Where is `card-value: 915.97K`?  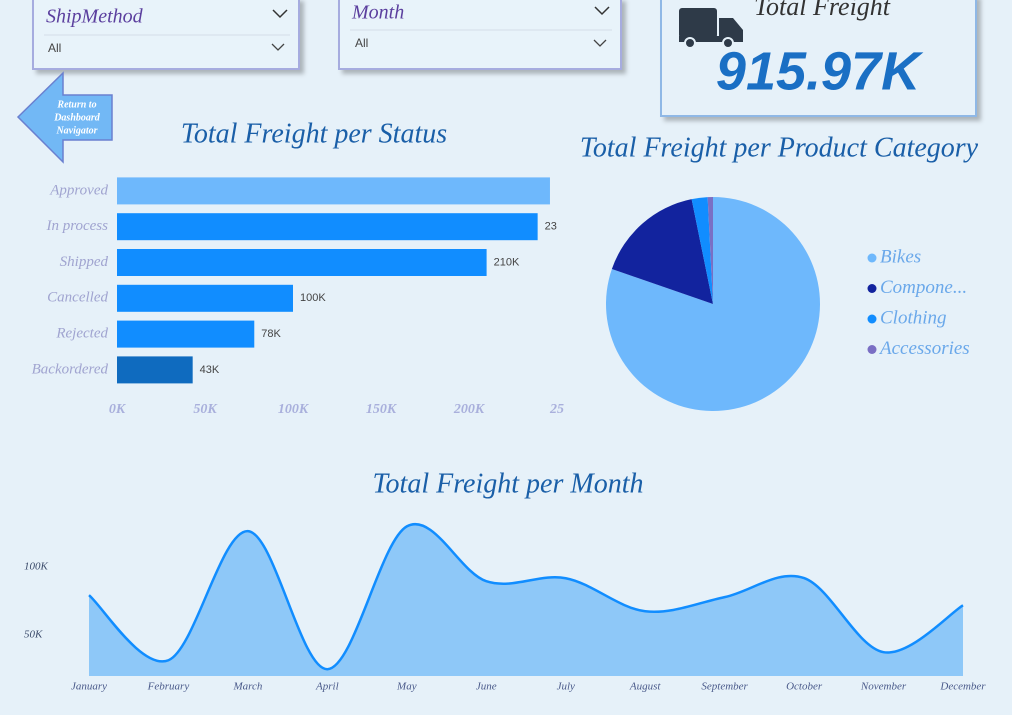 card-value: 915.97K is located at coordinates (820, 71).